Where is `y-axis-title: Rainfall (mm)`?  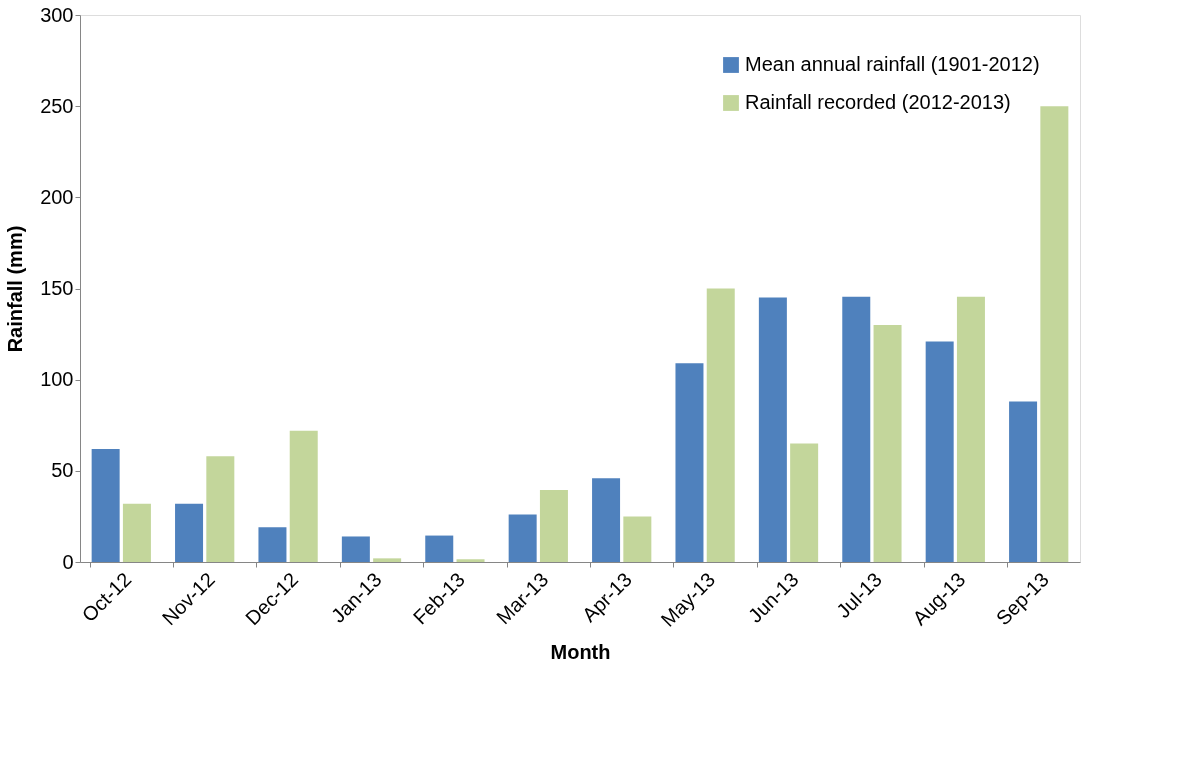
y-axis-title: Rainfall (mm) is located at coordinates (15, 289).